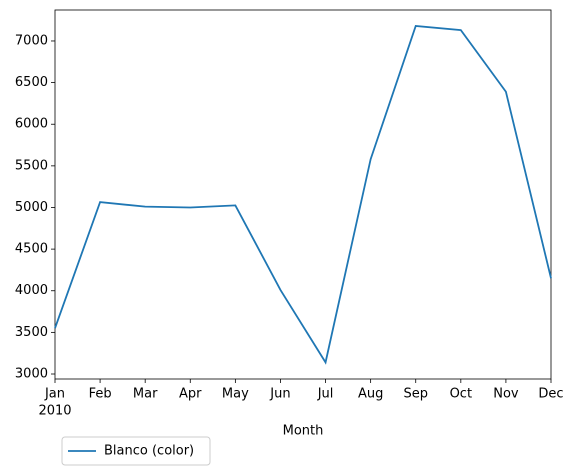  What do you see at coordinates (31, 374) in the screenshot?
I see `y-tick-label: 3000` at bounding box center [31, 374].